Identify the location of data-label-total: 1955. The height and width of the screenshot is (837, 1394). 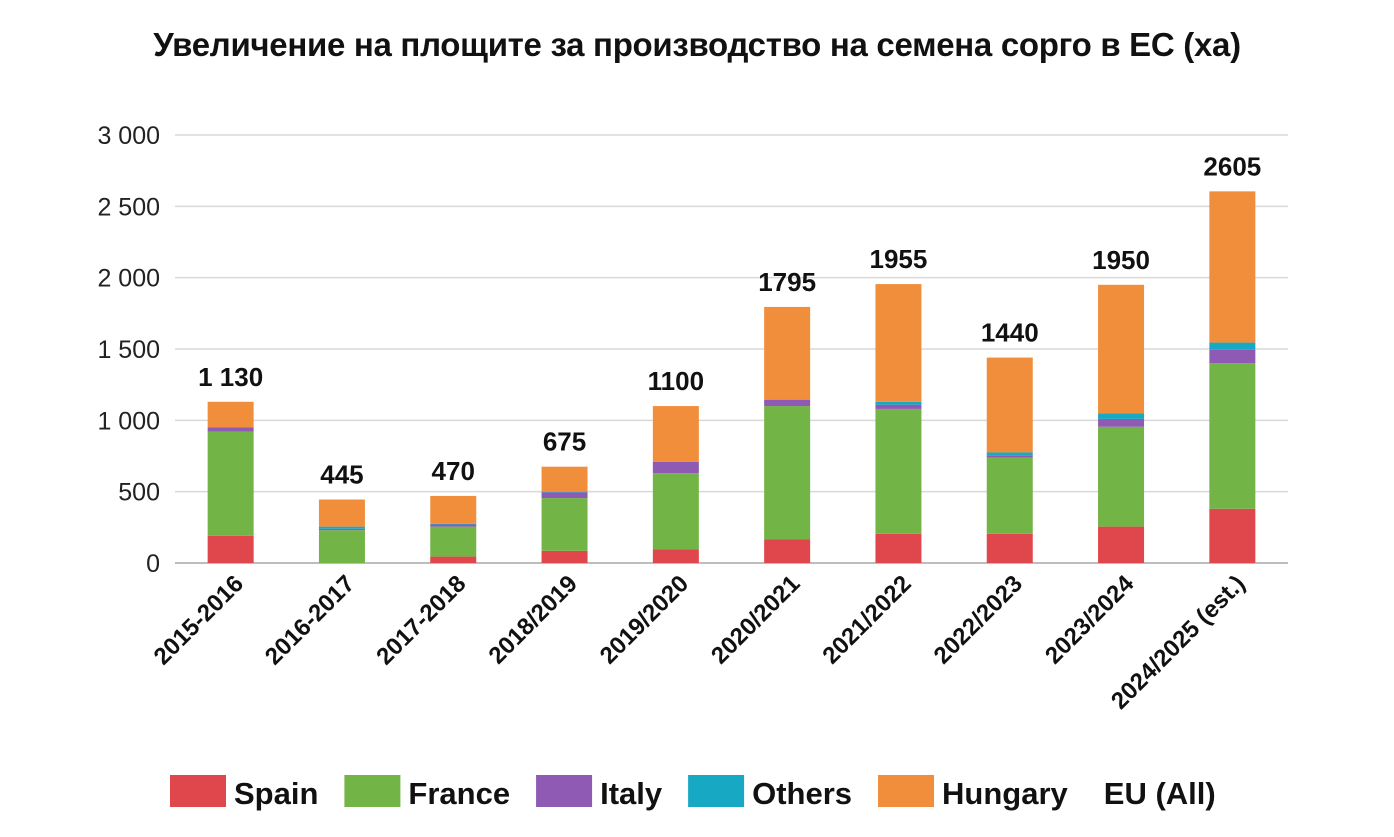
(899, 259).